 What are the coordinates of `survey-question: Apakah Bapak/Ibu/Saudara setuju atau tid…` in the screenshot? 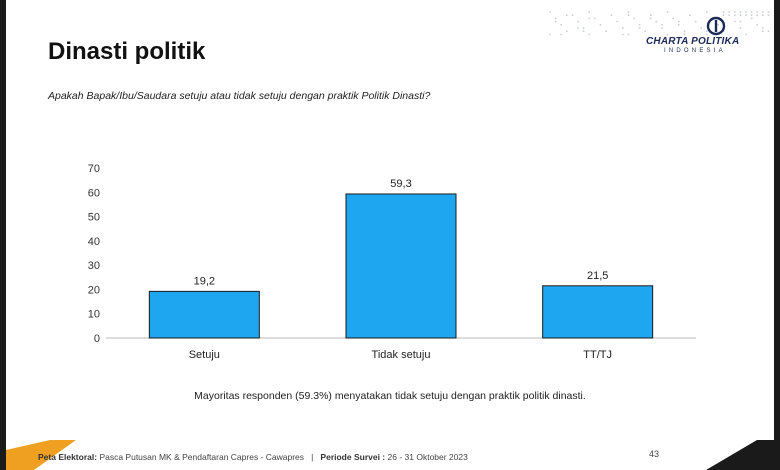 It's located at (239, 96).